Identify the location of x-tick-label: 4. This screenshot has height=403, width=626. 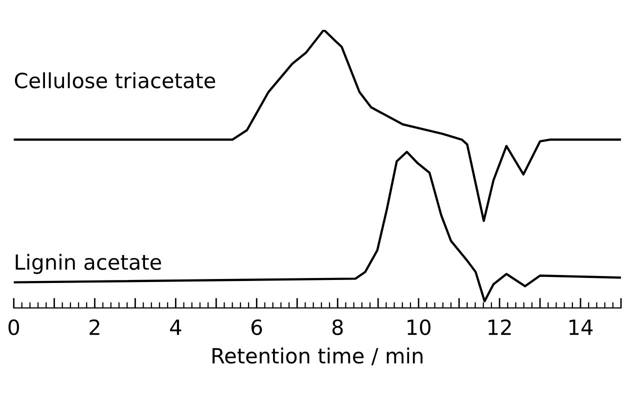
(176, 327).